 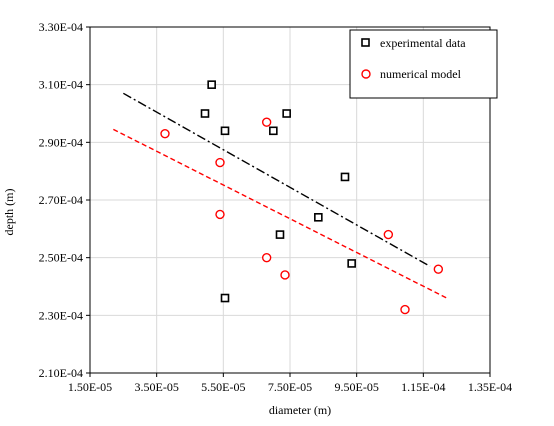 What do you see at coordinates (300, 410) in the screenshot?
I see `x-axis-title: diameter (m)` at bounding box center [300, 410].